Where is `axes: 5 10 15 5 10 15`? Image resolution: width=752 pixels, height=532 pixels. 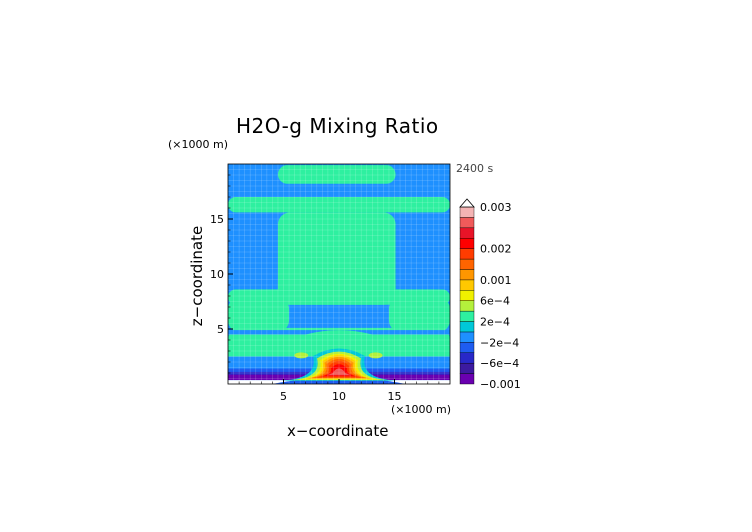
axes: 5 10 15 5 10 15 is located at coordinates (330, 283).